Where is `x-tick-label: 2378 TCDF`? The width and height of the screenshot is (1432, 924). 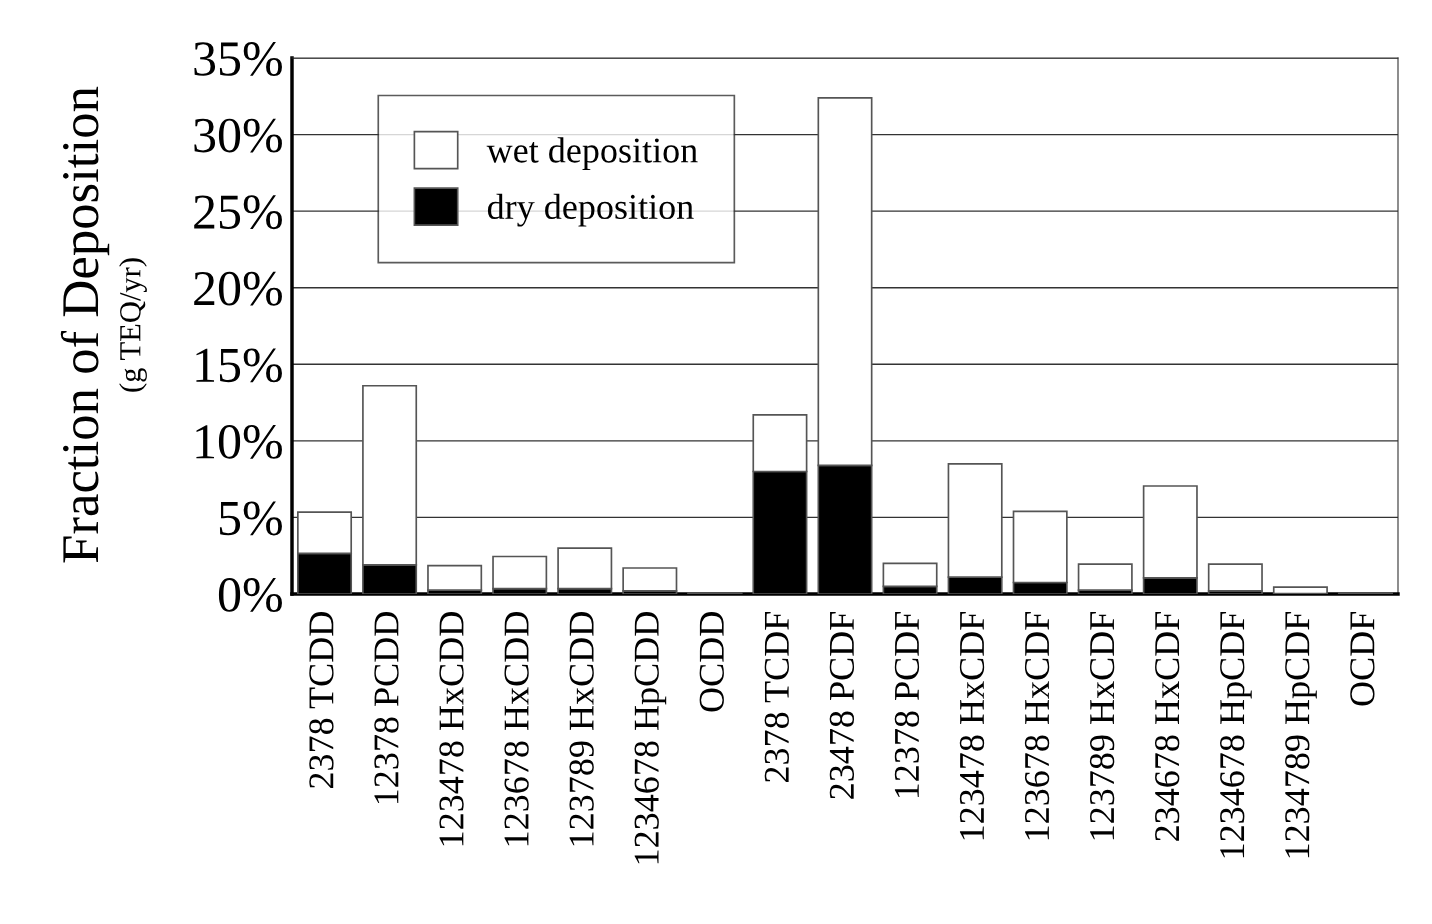 x-tick-label: 2378 TCDF is located at coordinates (776, 696).